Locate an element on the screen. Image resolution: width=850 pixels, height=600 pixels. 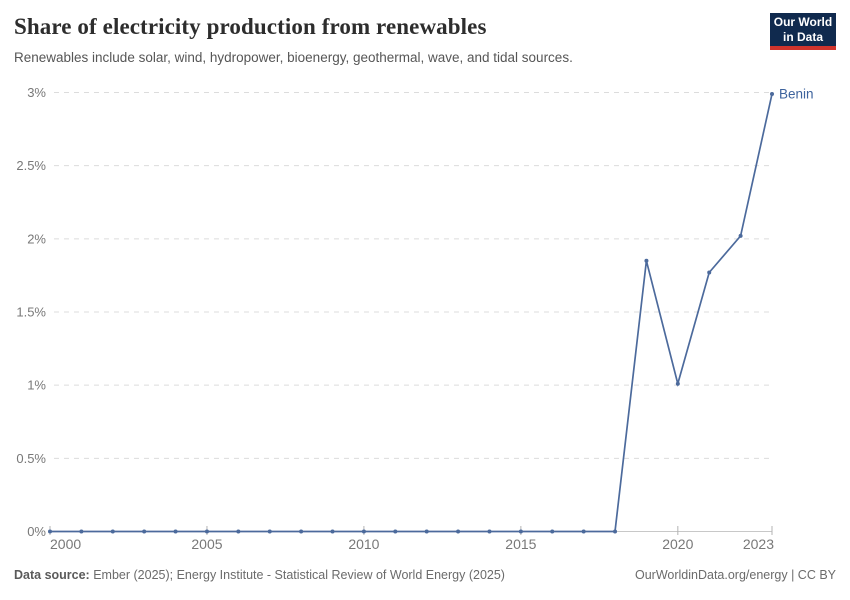
owid-logo: Our World in Data is located at coordinates (803, 31).